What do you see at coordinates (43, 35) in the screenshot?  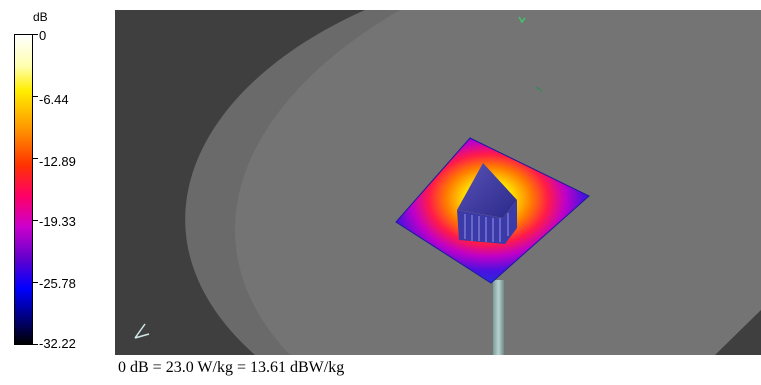 I see `colorbar-tick-label-0: 0` at bounding box center [43, 35].